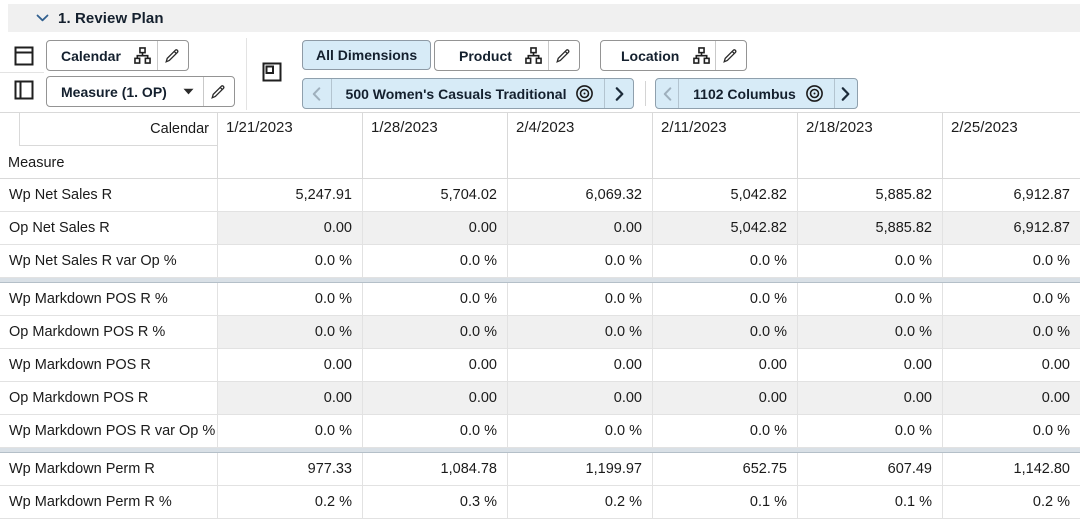  What do you see at coordinates (1011, 469) in the screenshot?
I see `value-cell: 1,142.80` at bounding box center [1011, 469].